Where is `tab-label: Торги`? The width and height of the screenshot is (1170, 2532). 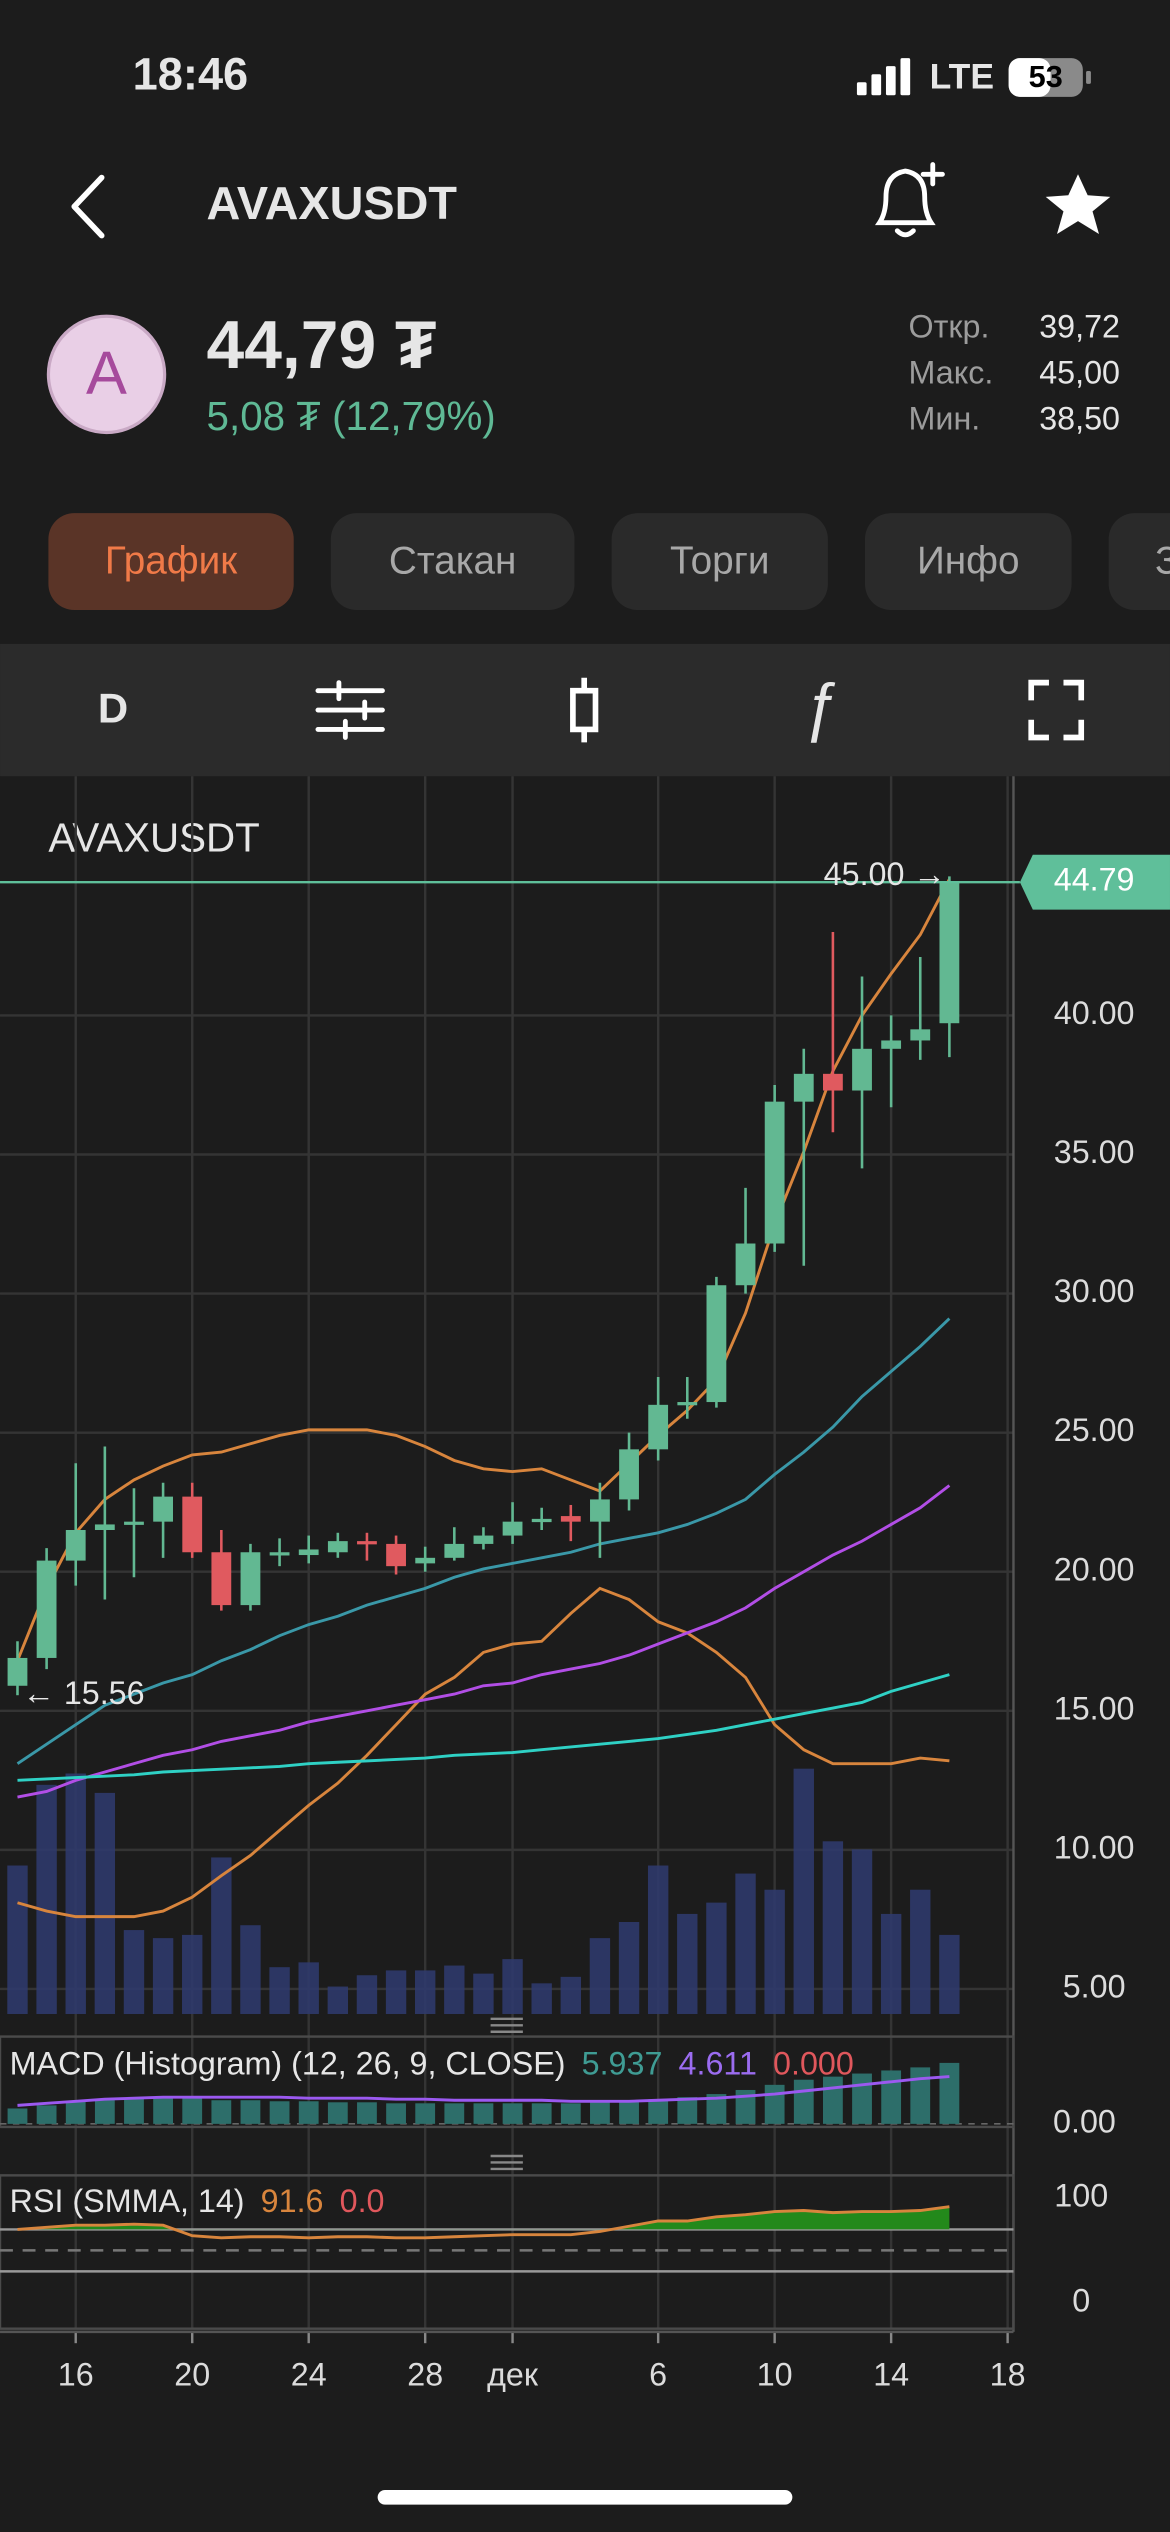 tab-label: Торги is located at coordinates (719, 560).